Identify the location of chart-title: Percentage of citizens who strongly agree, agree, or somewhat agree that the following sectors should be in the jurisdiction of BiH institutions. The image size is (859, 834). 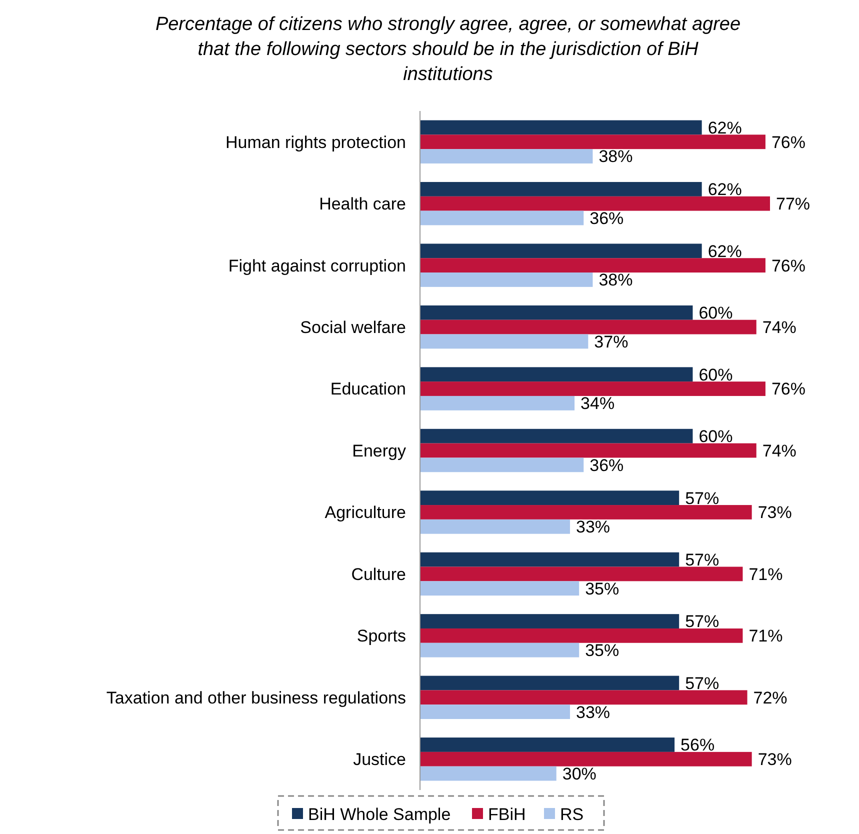
(448, 49).